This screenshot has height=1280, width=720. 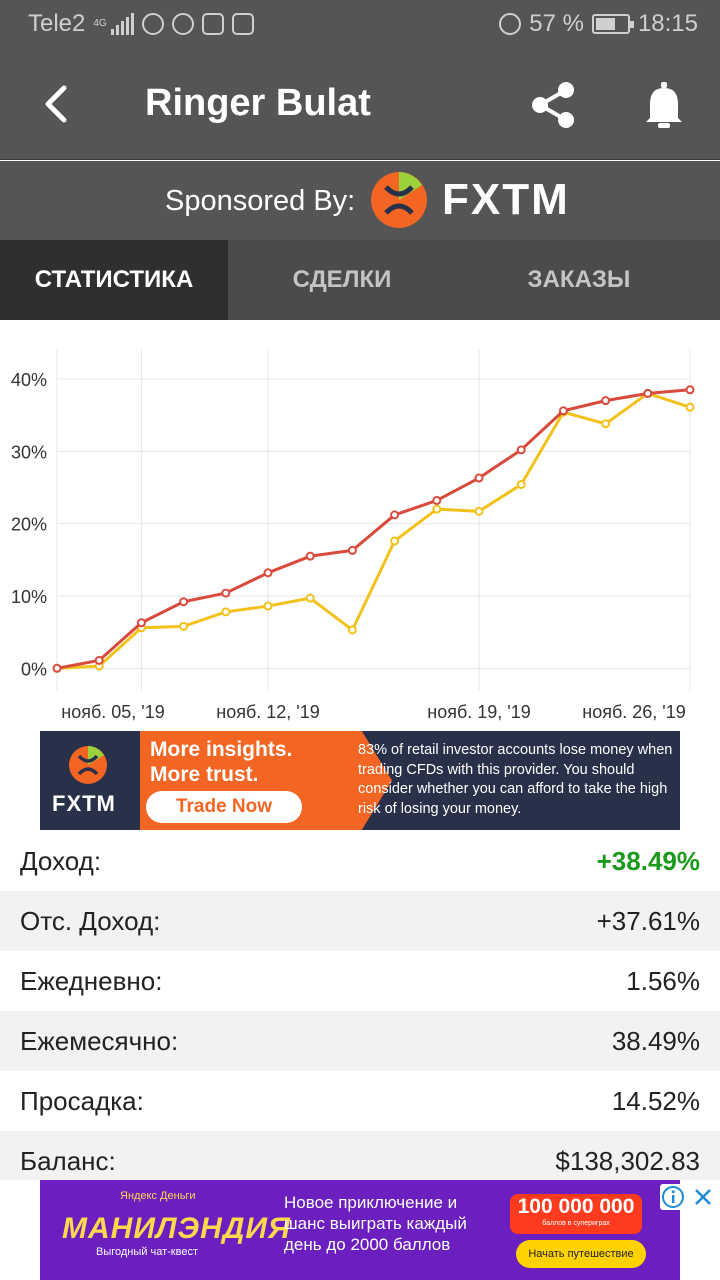 I want to click on signal-icon, so click(x=122, y=24).